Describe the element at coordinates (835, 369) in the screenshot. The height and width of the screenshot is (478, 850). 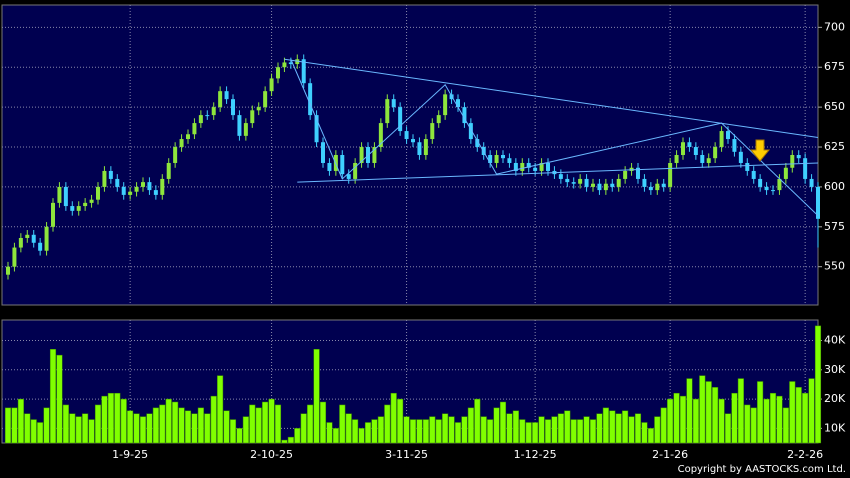
I see `y-tick-label: 30K` at that location.